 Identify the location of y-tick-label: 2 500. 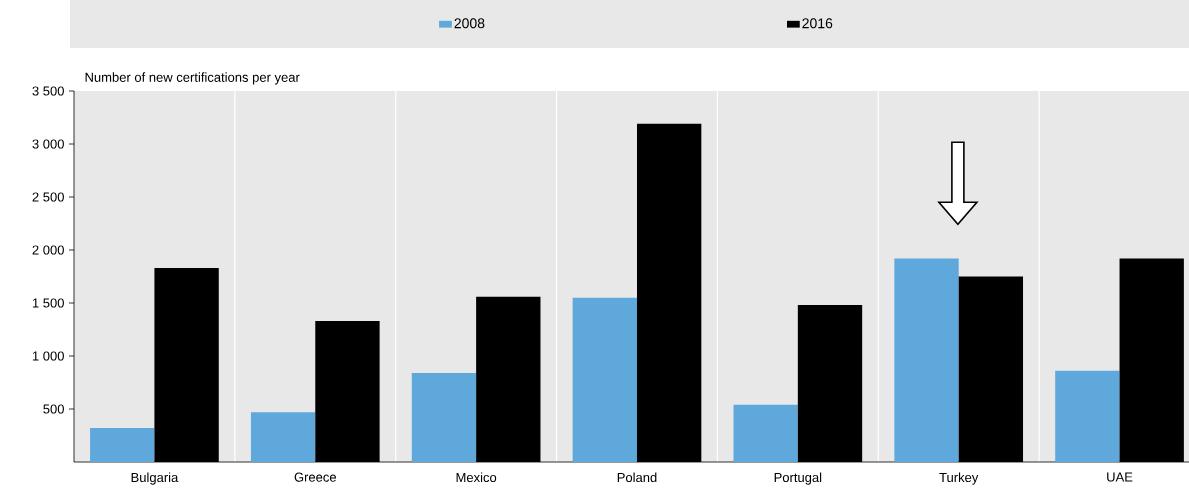
(48, 197).